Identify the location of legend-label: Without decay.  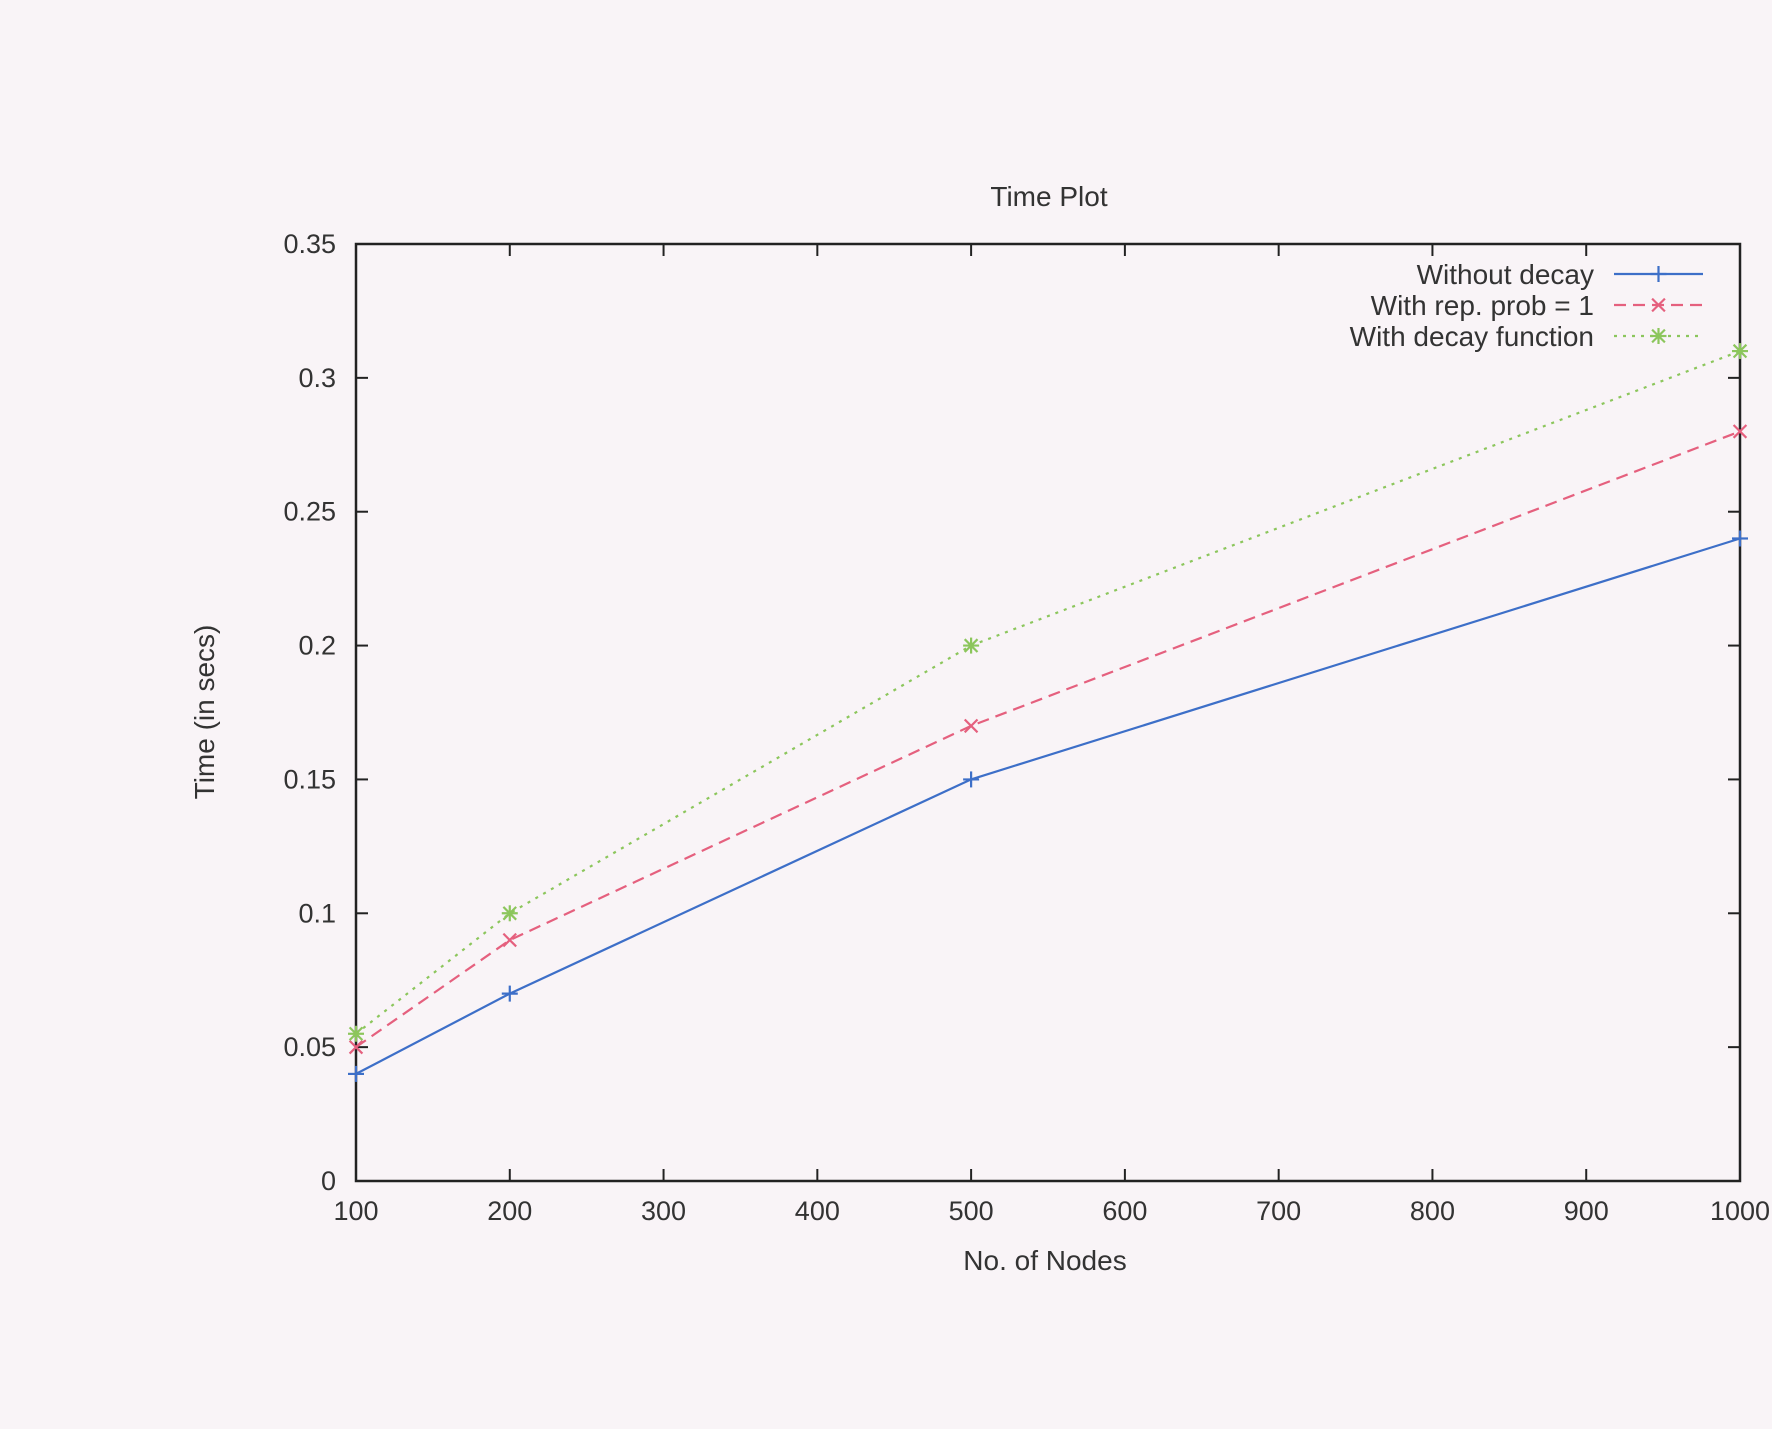
(1505, 274).